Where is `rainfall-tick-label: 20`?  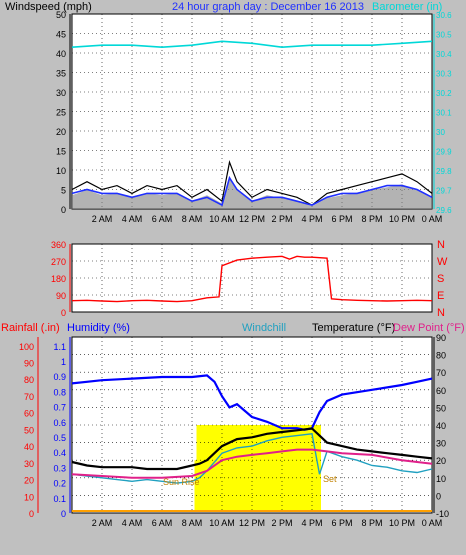 rainfall-tick-label: 20 is located at coordinates (29, 481).